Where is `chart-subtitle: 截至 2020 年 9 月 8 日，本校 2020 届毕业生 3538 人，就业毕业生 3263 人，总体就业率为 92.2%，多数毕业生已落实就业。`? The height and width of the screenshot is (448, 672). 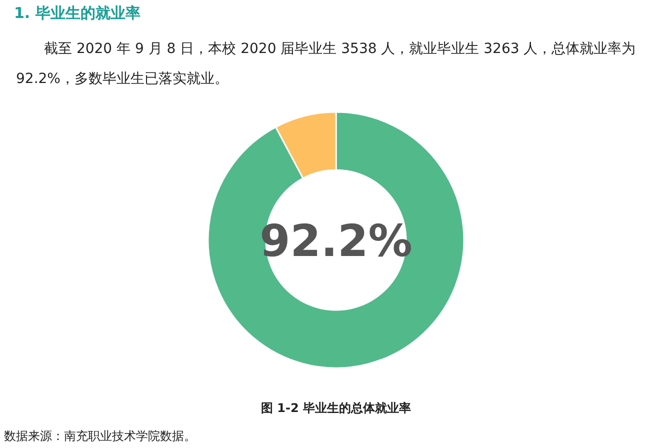
chart-subtitle: 截至 2020 年 9 月 8 日，本校 2020 届毕业生 3538 人，就业毕业生 3263 人，总体就业率为 92.2%，多数毕业生已落实就业。 is located at coordinates (326, 64).